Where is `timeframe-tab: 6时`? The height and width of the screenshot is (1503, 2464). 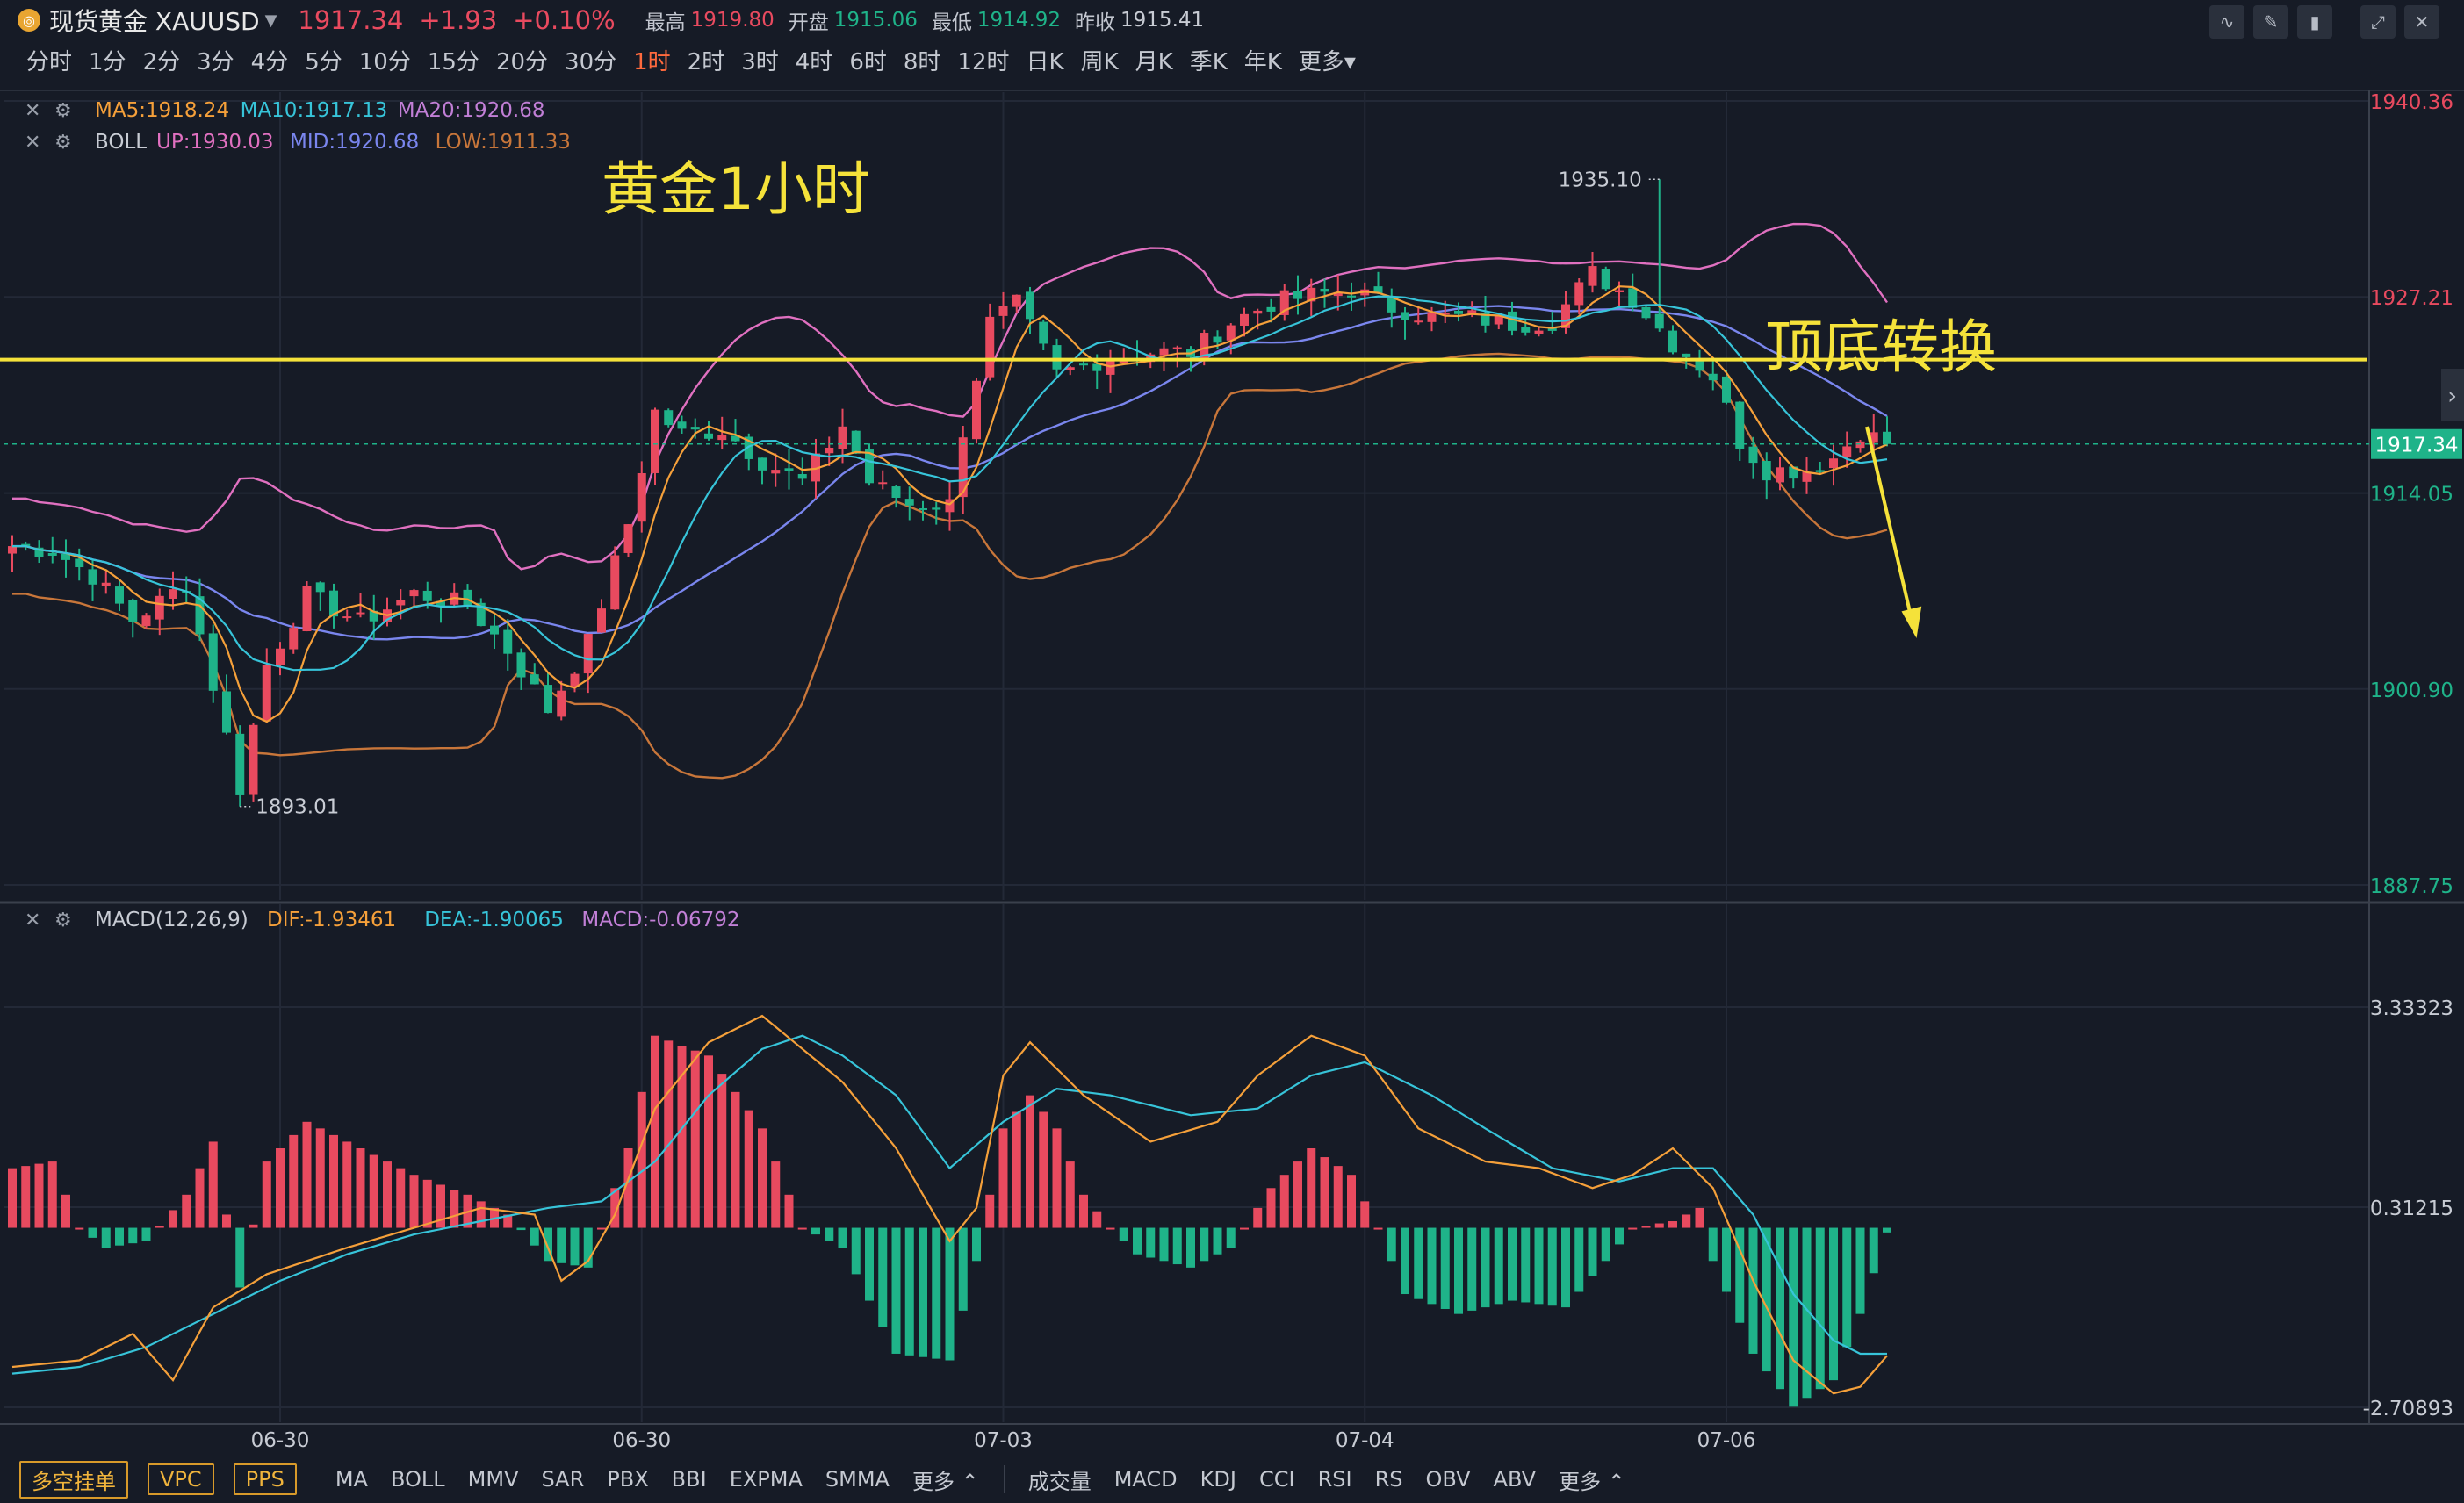
timeframe-tab: 6时 is located at coordinates (868, 62).